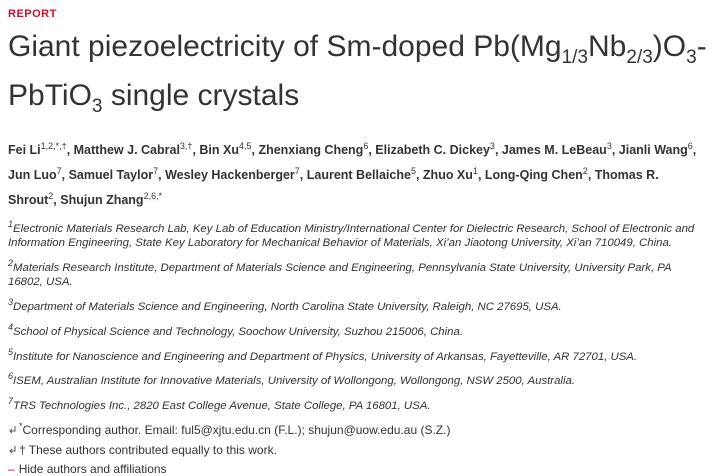 This screenshot has width=715, height=476. I want to click on author-name: Bin Xu, so click(219, 150).